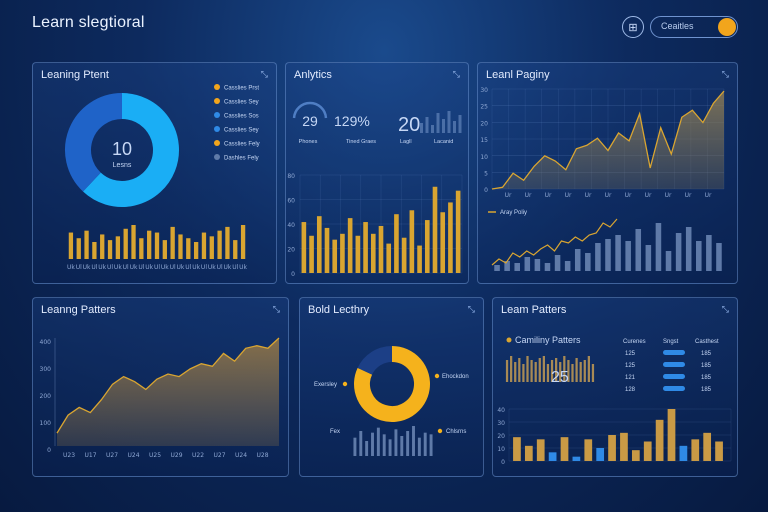  I want to click on gauge-caption: Phones, so click(308, 142).